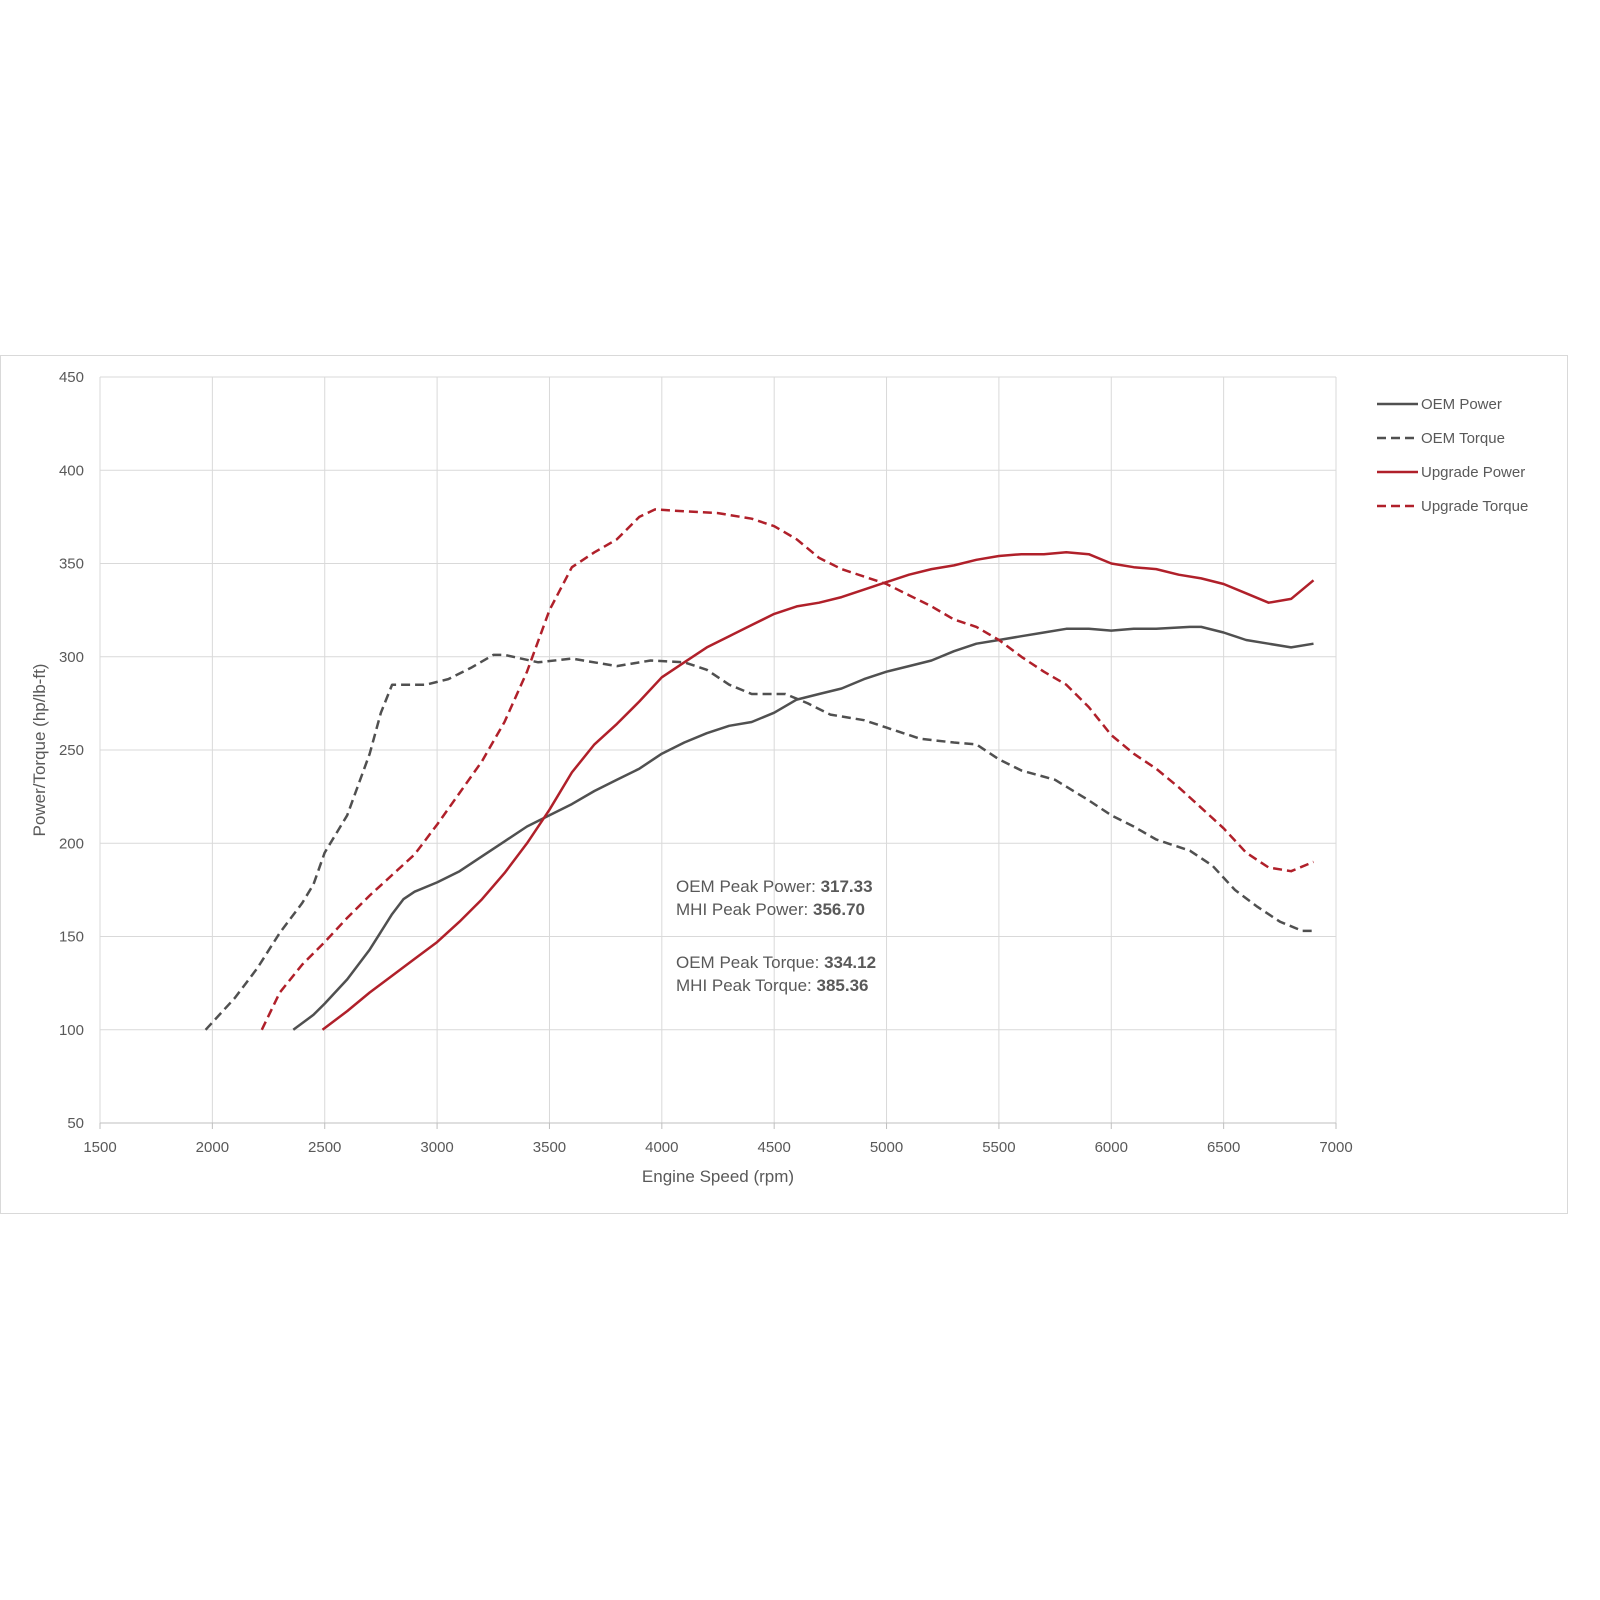  I want to click on x-tick-label: 2000, so click(212, 1147).